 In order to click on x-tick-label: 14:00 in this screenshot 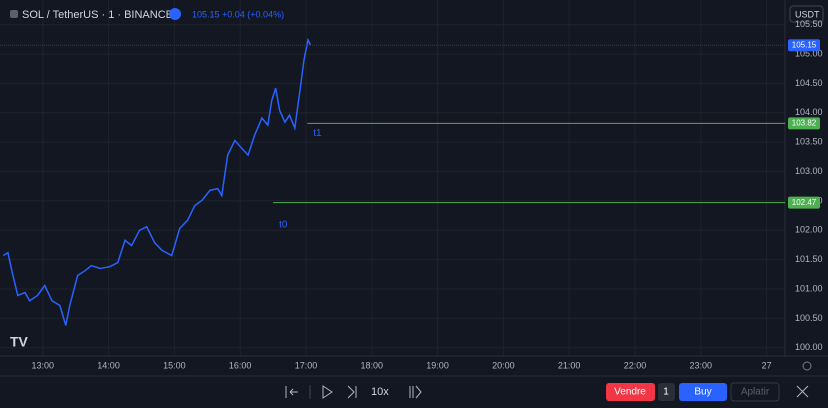, I will do `click(108, 365)`.